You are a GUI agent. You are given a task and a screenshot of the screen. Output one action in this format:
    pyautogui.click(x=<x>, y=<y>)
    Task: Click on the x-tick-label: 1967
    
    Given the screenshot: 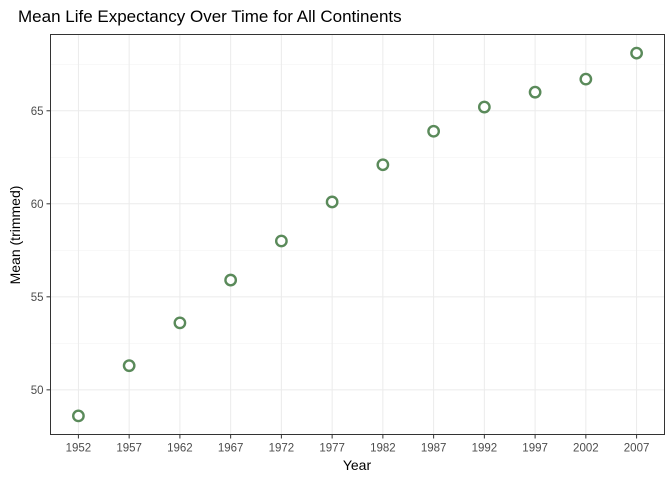 What is the action you would take?
    pyautogui.click(x=231, y=449)
    